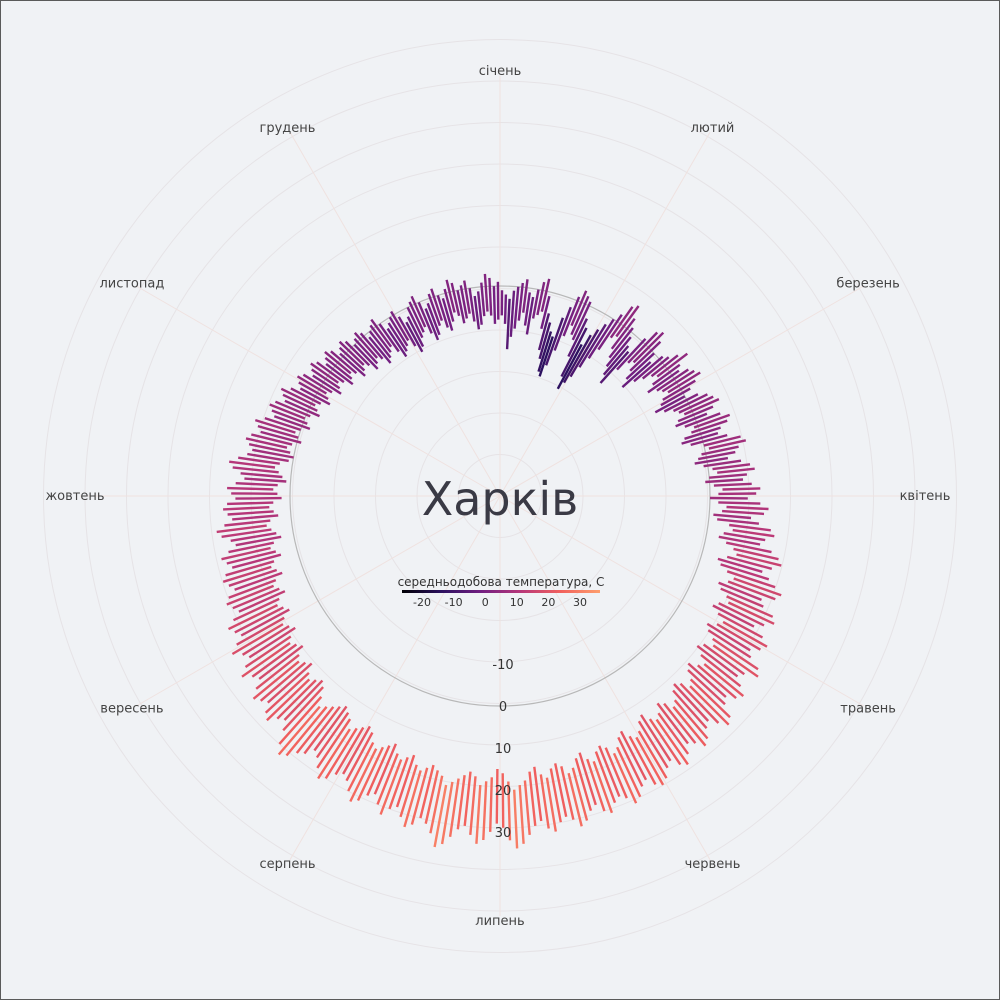  I want to click on radial-tick-label: 30, so click(503, 833).